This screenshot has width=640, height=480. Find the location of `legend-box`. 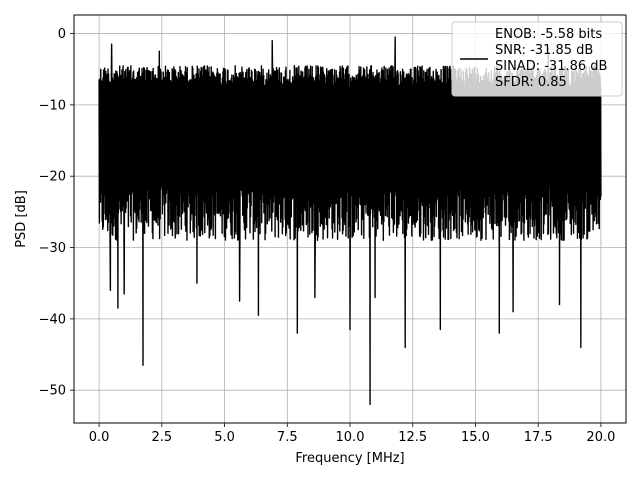

legend-box is located at coordinates (537, 59).